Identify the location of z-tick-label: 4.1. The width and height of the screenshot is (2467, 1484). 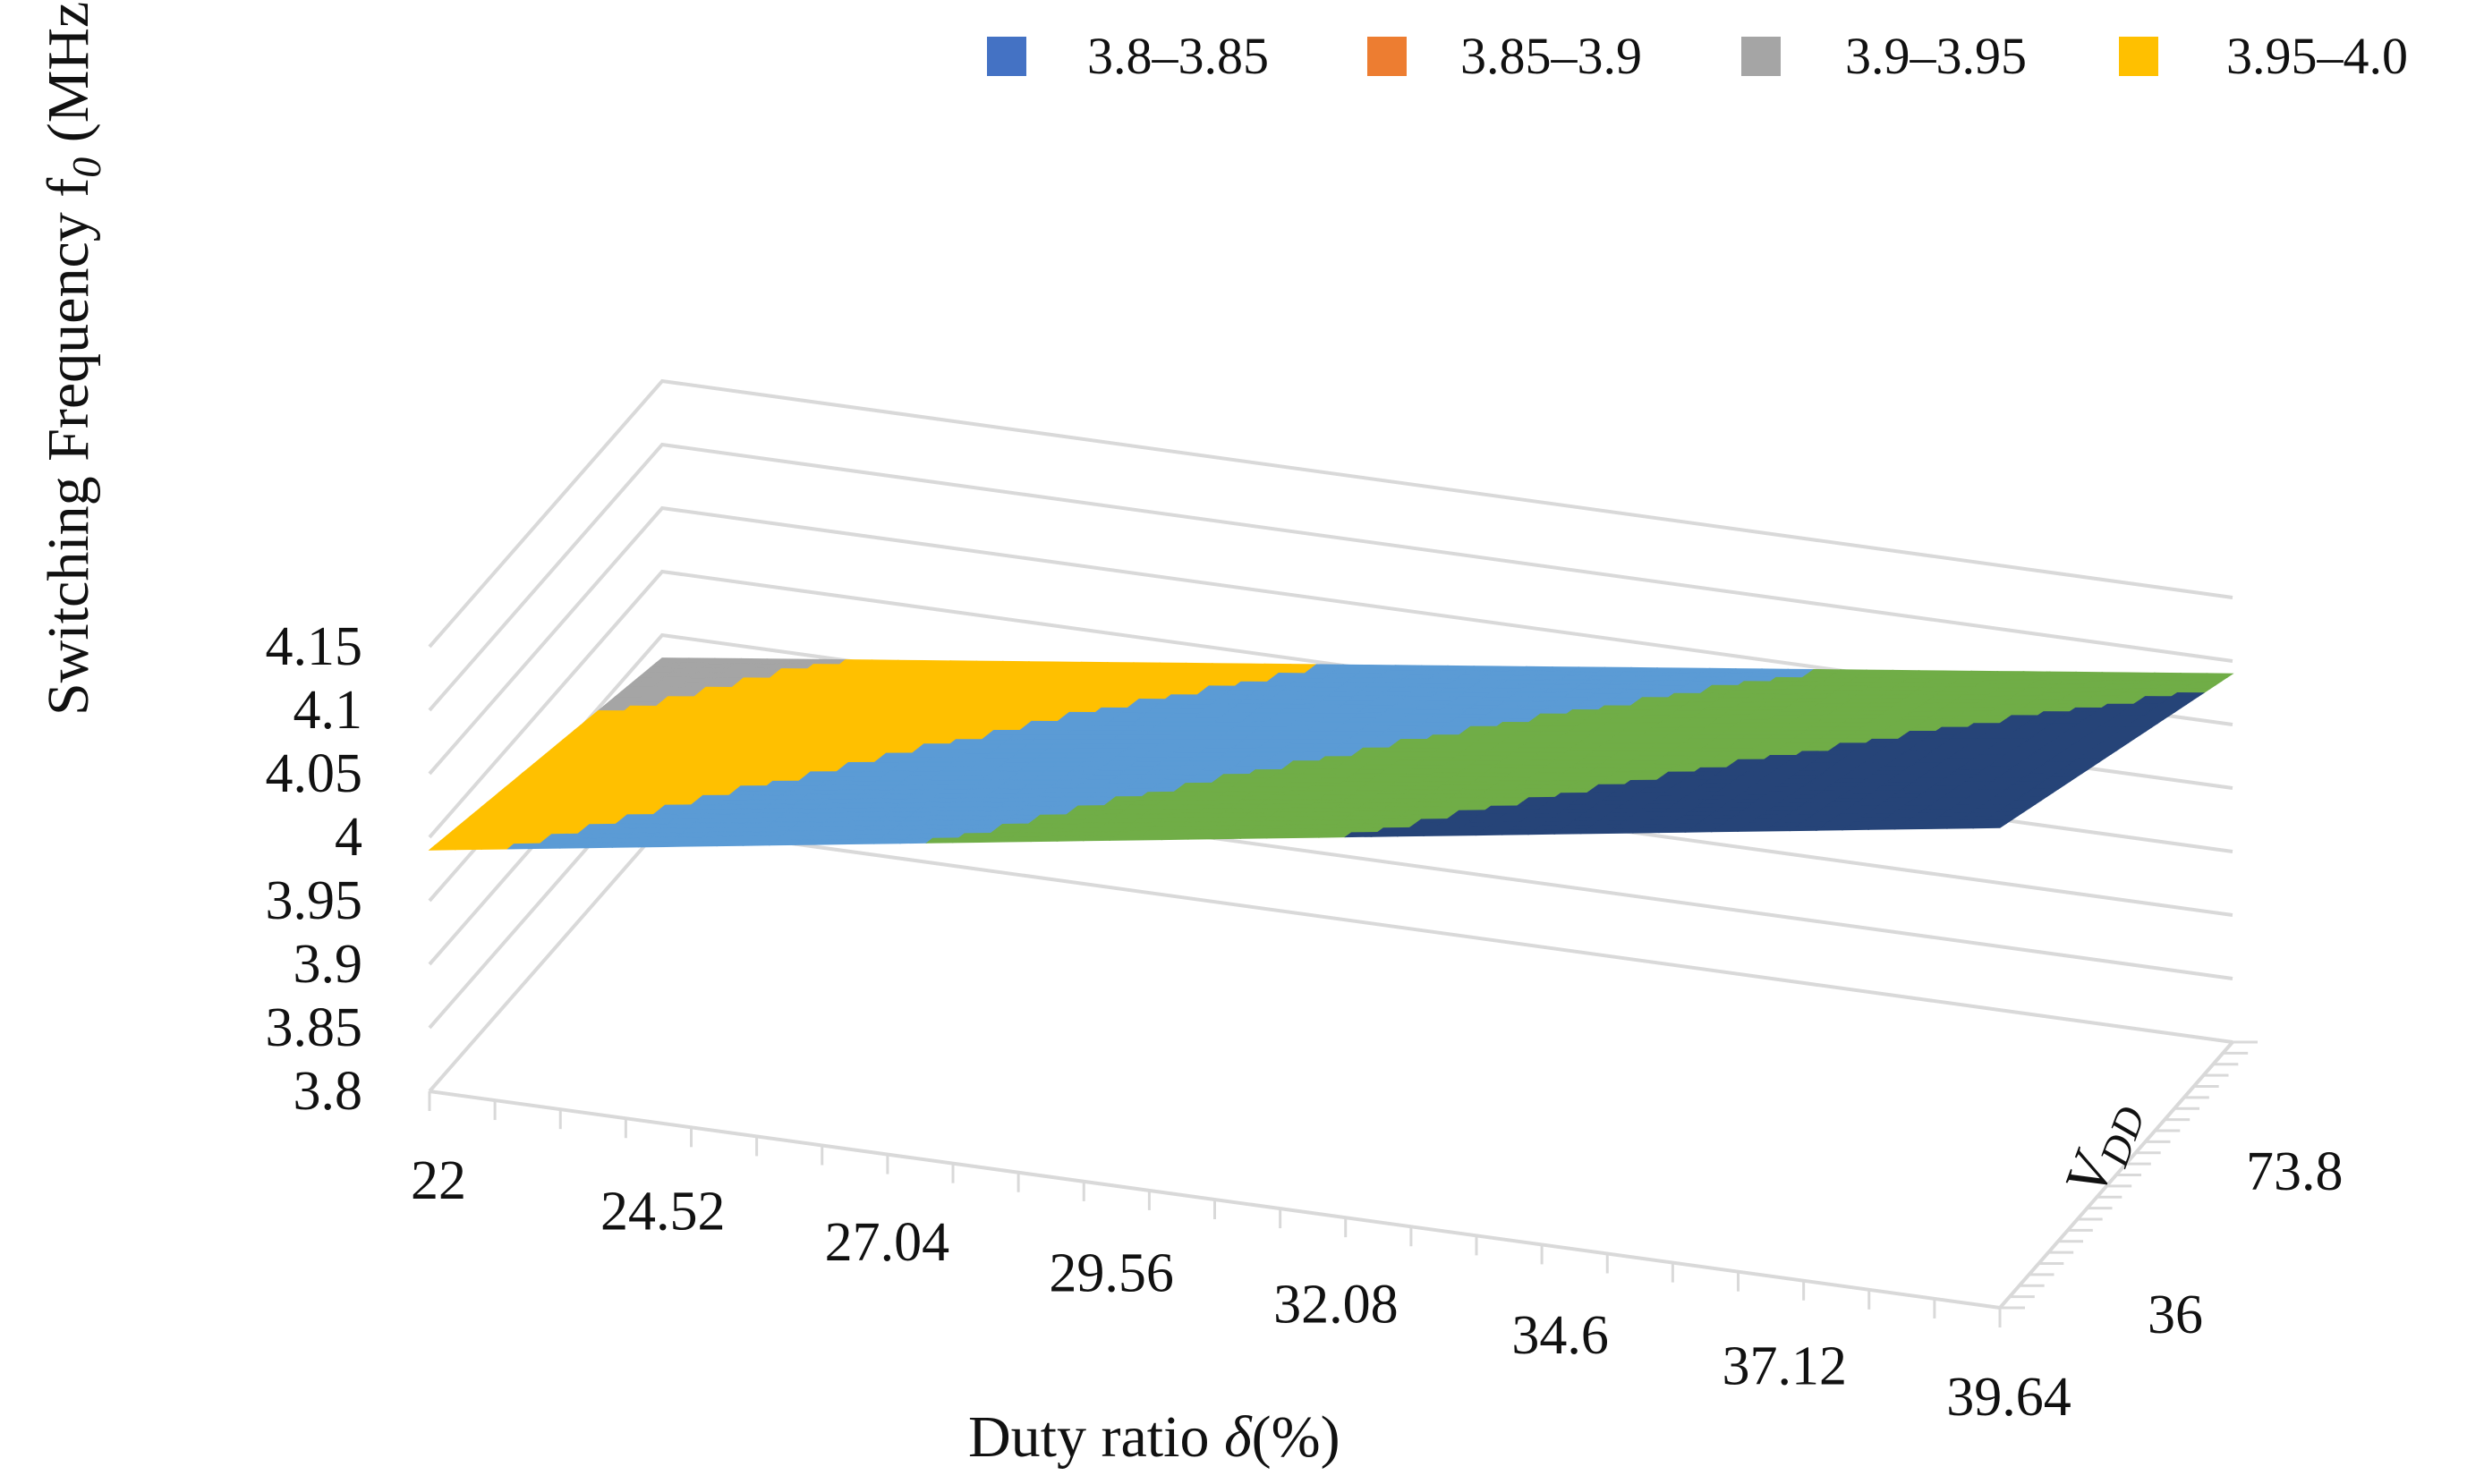
(328, 710).